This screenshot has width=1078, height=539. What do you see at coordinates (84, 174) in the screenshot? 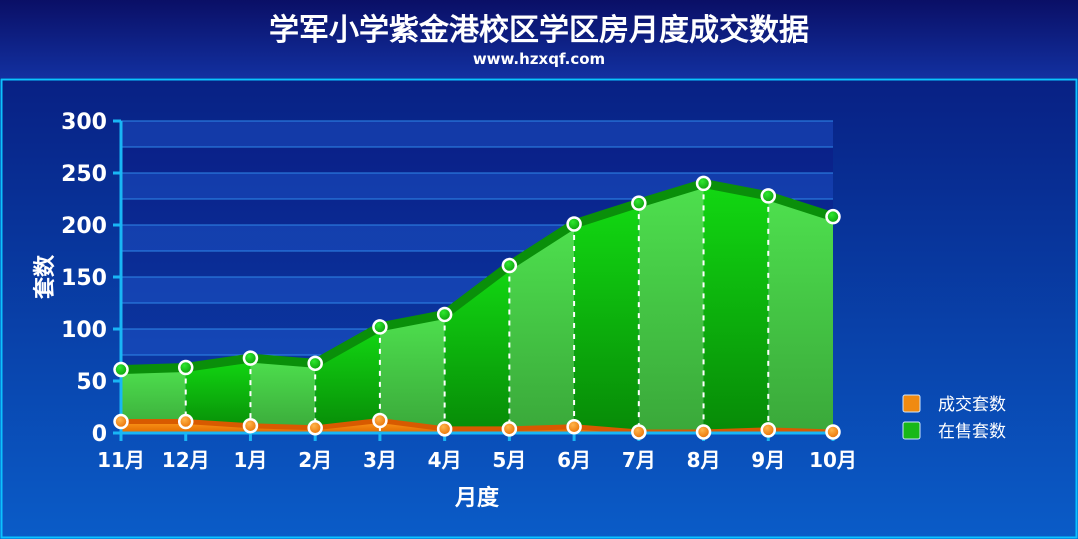
I see `y-tick-label: 250` at bounding box center [84, 174].